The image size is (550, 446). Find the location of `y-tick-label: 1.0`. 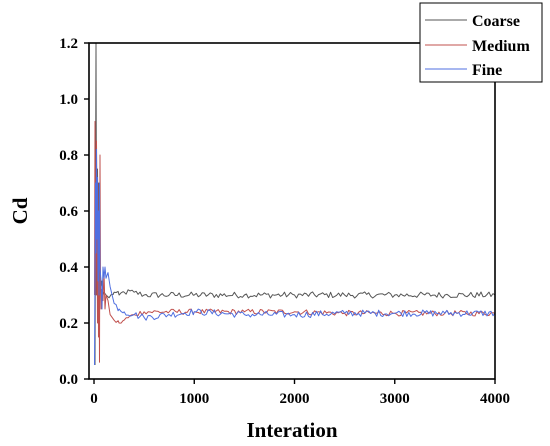

y-tick-label: 1.0 is located at coordinates (68, 100).